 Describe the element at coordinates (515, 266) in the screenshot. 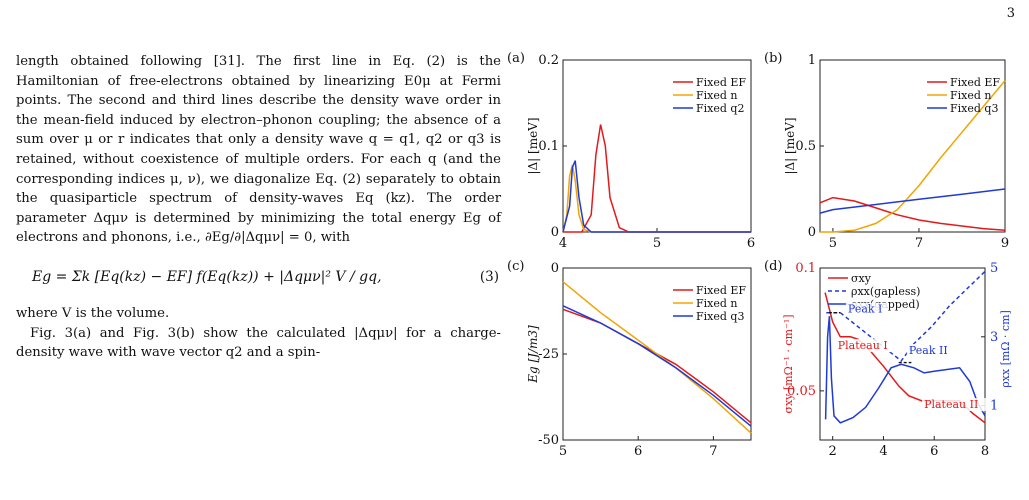

I see `panel-label-2: (c)` at that location.